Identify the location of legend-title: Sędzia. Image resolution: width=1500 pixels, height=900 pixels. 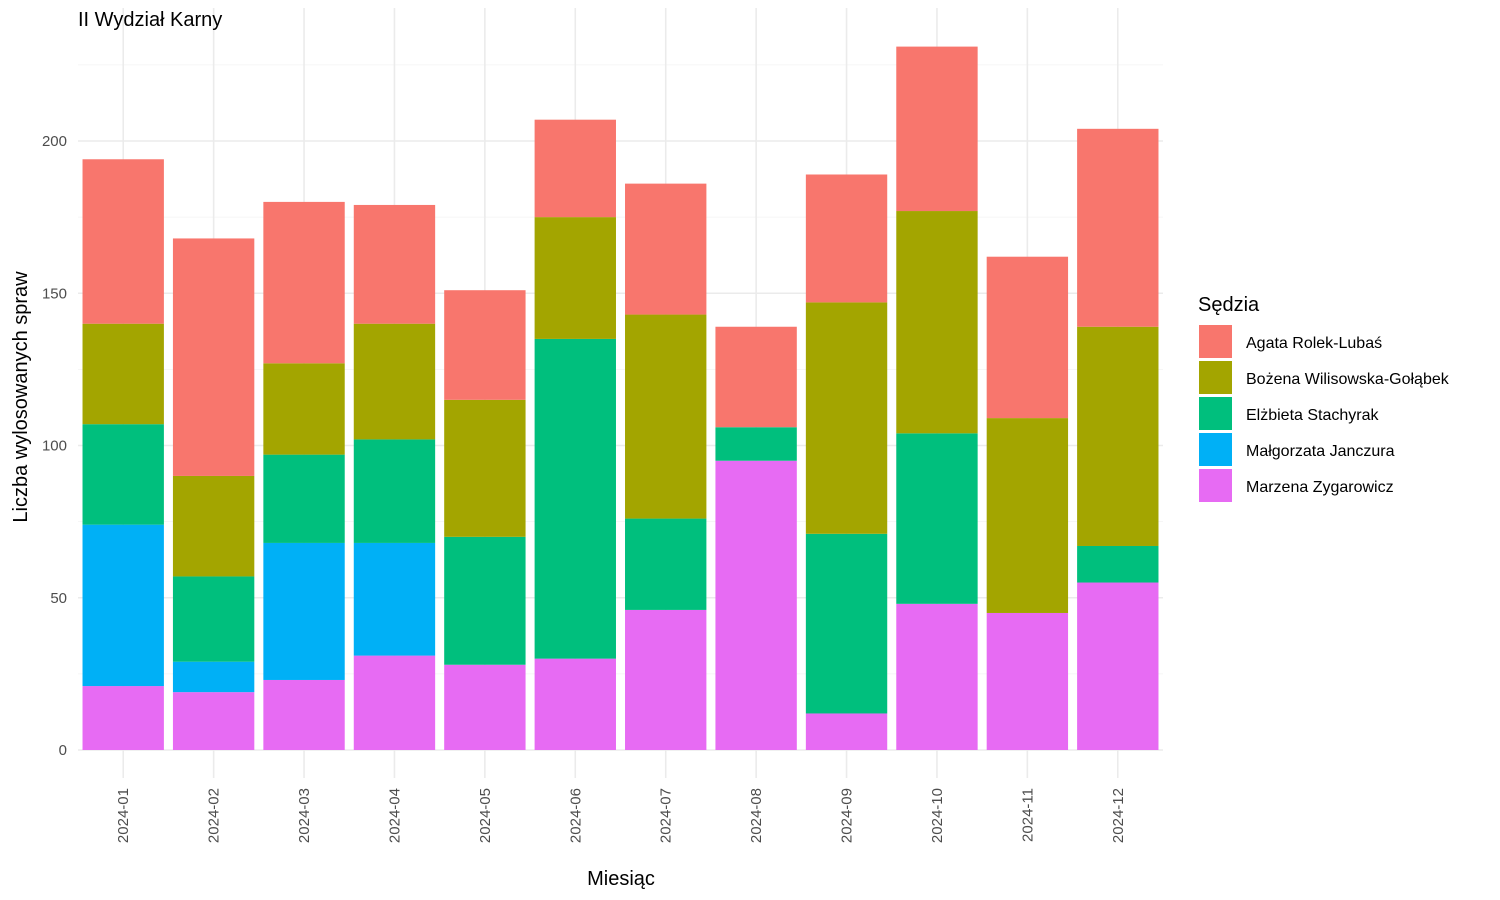
(1229, 305).